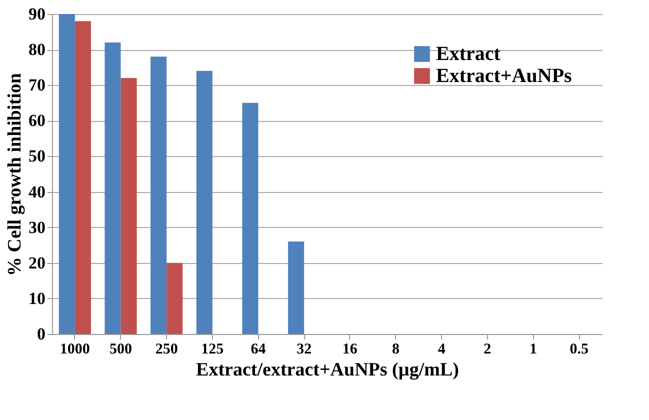 This screenshot has width=649, height=420. Describe the element at coordinates (37, 14) in the screenshot. I see `y-tick-label: 90` at that location.